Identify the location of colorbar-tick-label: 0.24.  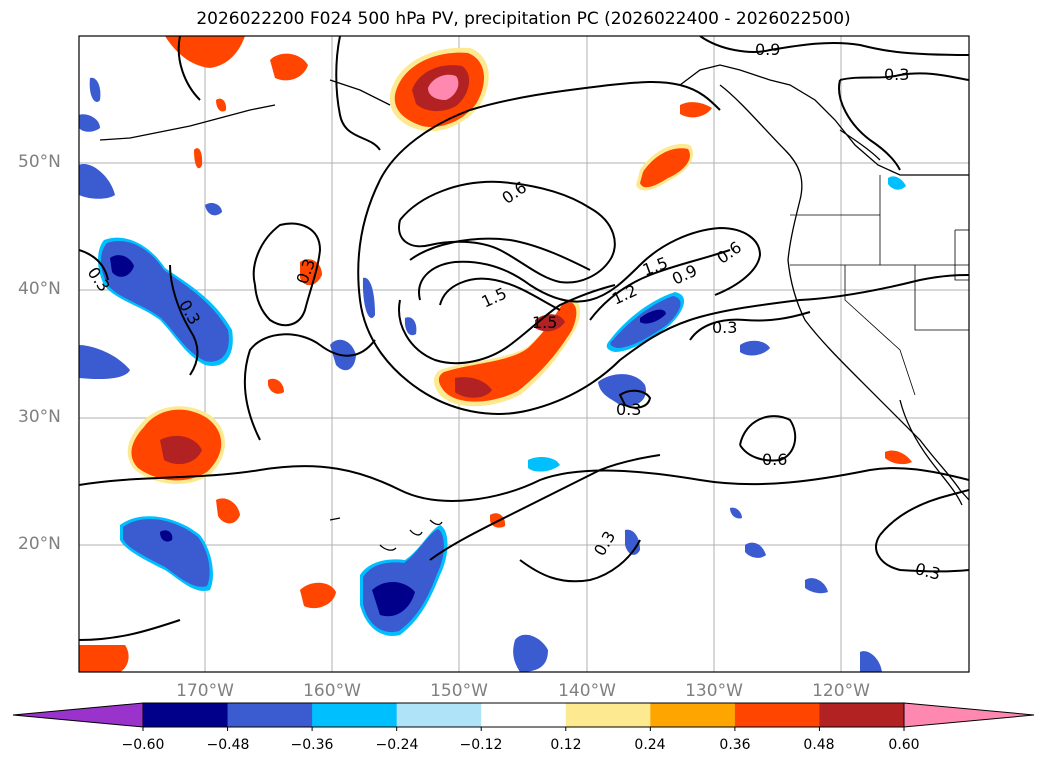
(650, 745).